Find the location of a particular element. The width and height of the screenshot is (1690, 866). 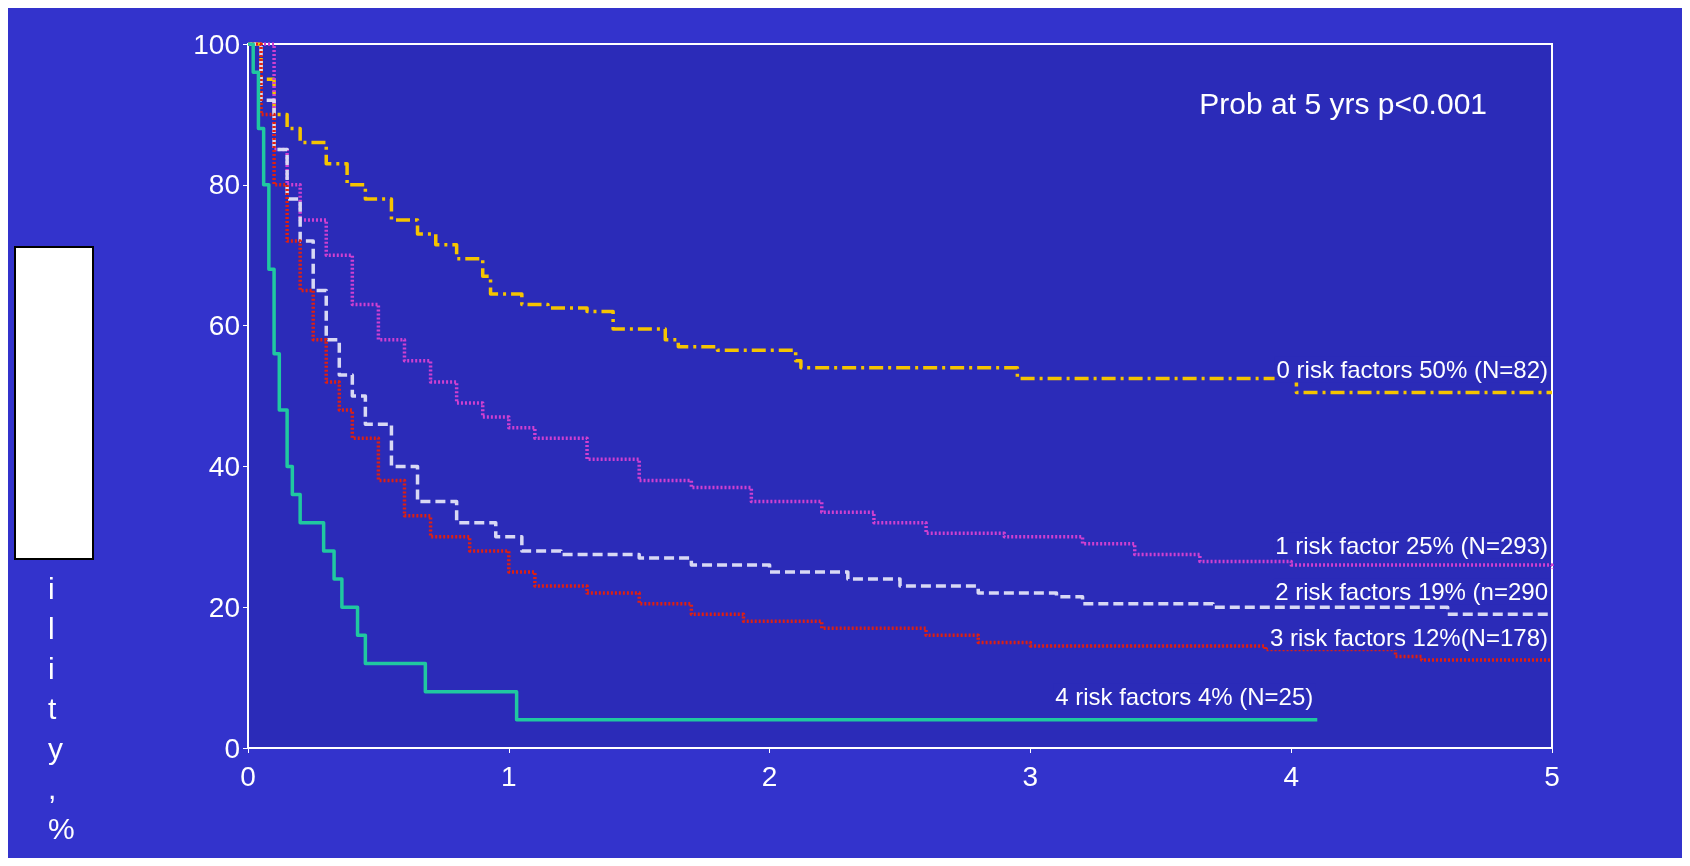

series-label: 0 risk factors 50% (N=82) is located at coordinates (1412, 369).